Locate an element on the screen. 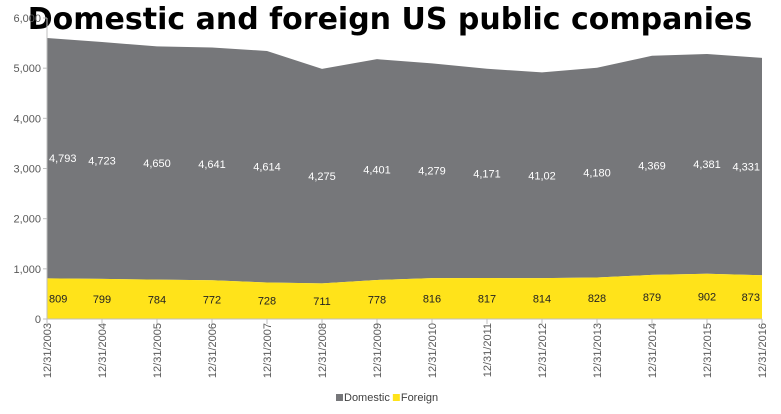 The width and height of the screenshot is (781, 414). legend-swatch-domestic is located at coordinates (339, 397).